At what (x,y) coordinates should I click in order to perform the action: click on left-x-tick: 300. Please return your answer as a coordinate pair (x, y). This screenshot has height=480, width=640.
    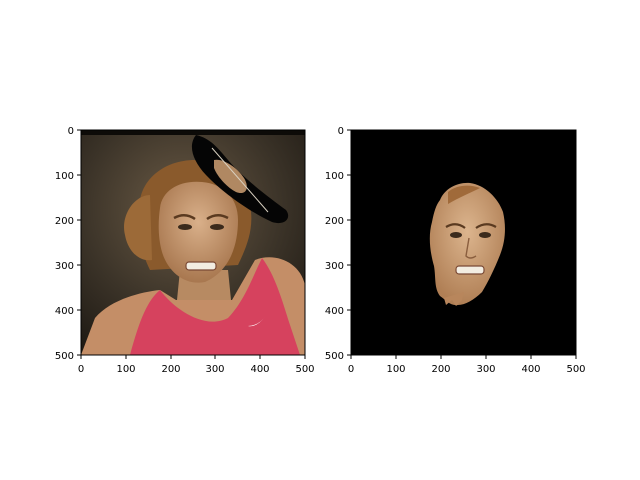
    Looking at the image, I should click on (214, 369).